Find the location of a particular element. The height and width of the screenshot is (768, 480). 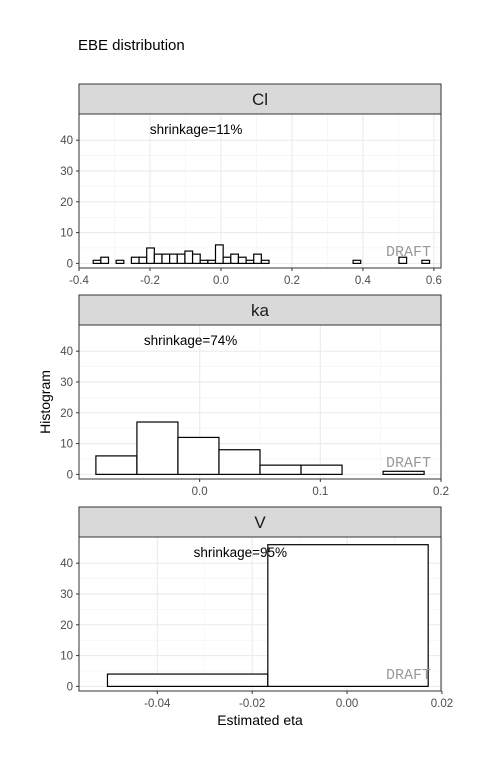

facet-strip-label: V is located at coordinates (260, 522).